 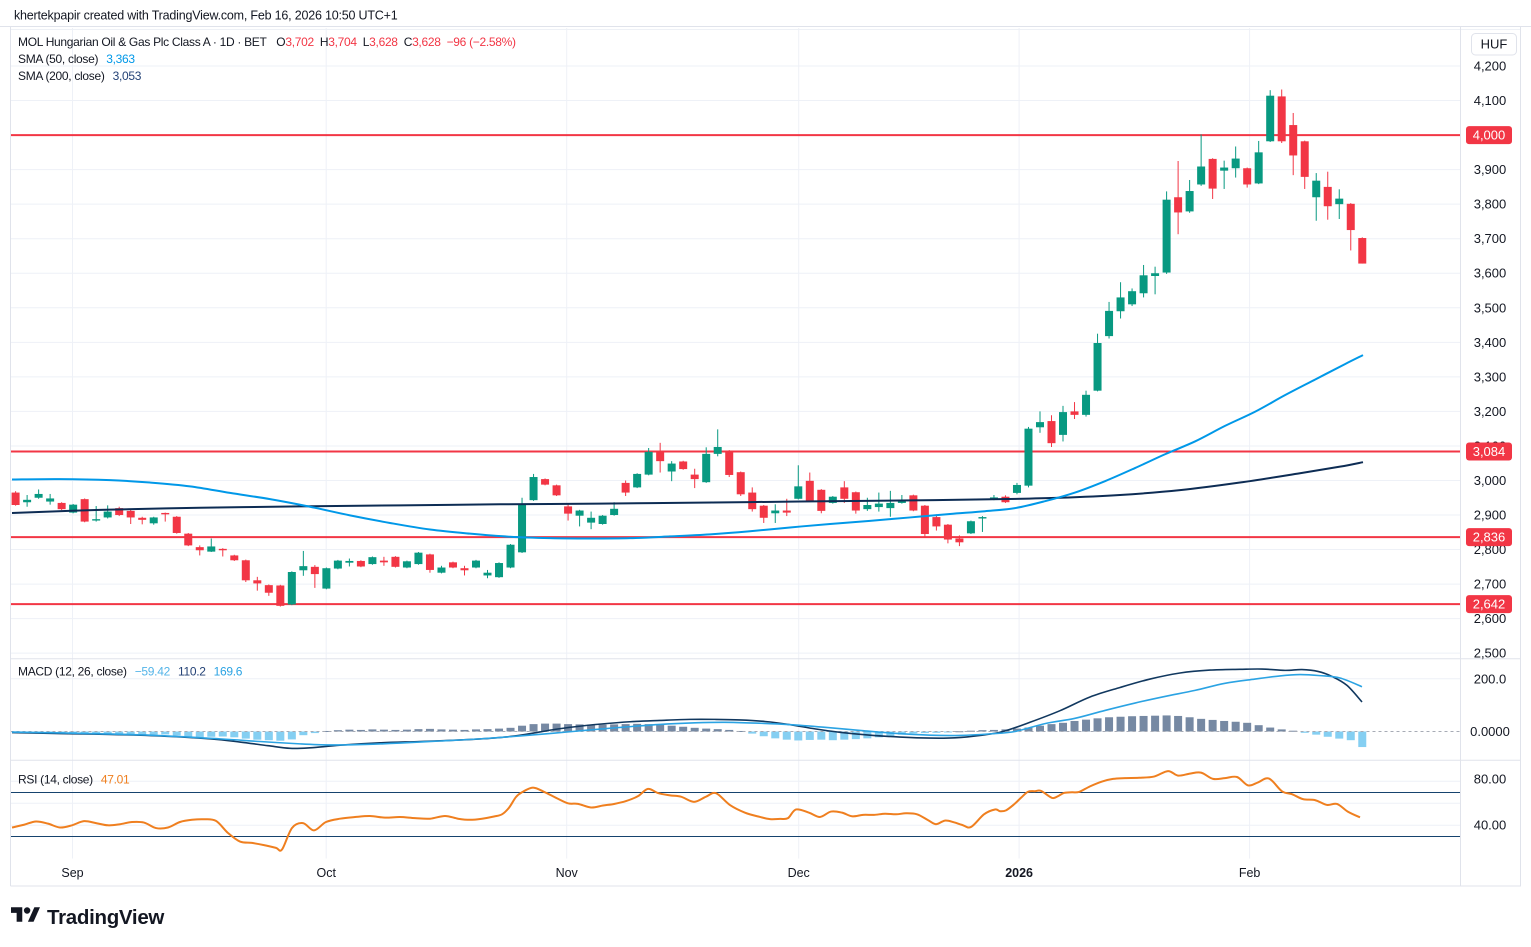 I want to click on svg-text: 4,000, so click(x=1489, y=135).